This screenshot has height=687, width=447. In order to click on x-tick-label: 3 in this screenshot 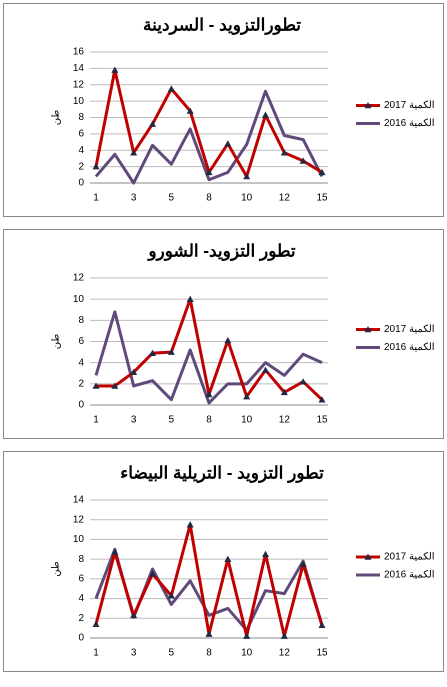, I will do `click(134, 420)`.